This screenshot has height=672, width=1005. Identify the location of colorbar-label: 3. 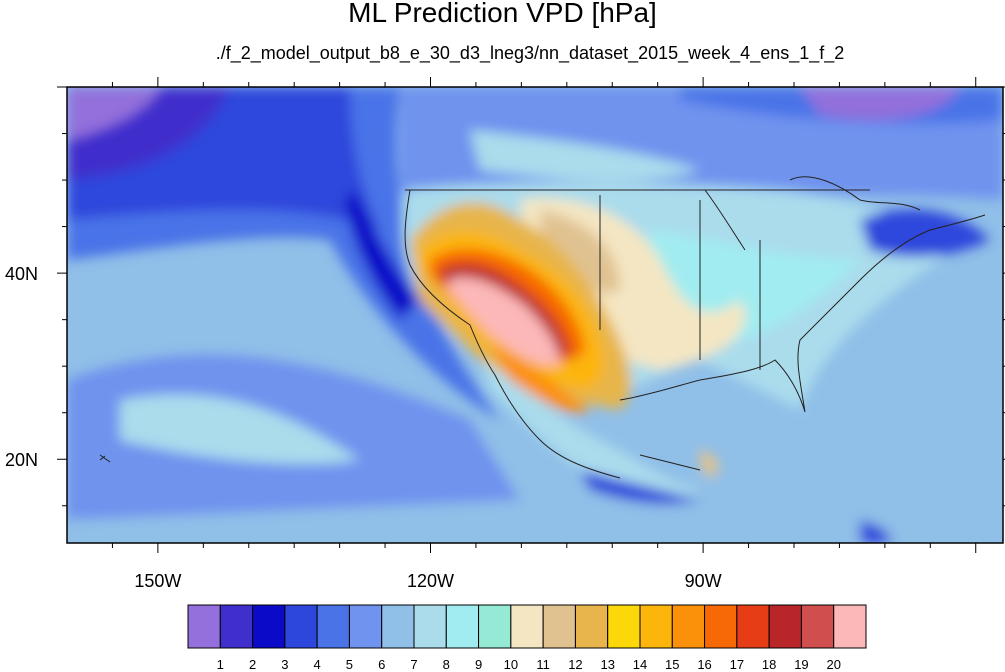
(284, 664).